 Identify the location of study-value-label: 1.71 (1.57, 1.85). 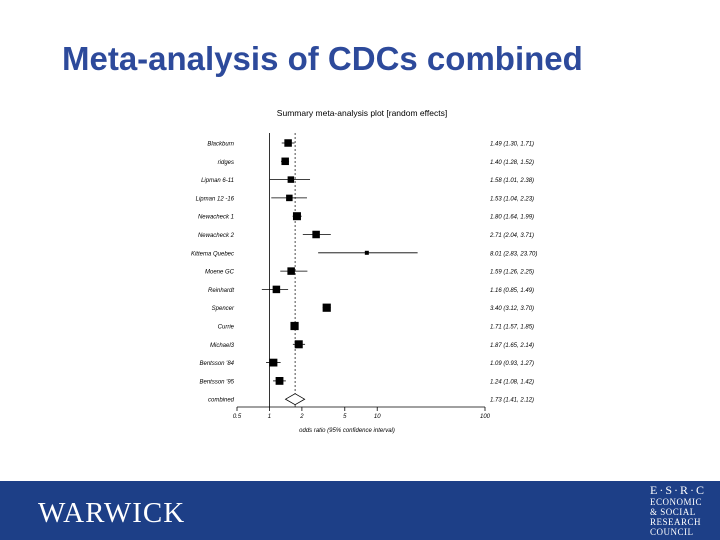
(512, 328).